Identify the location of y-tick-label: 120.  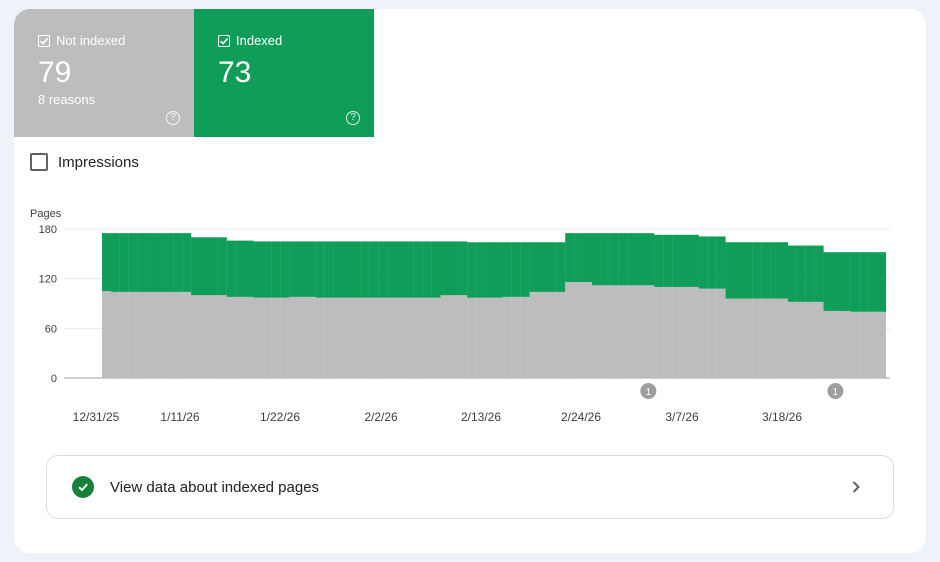
(48, 280).